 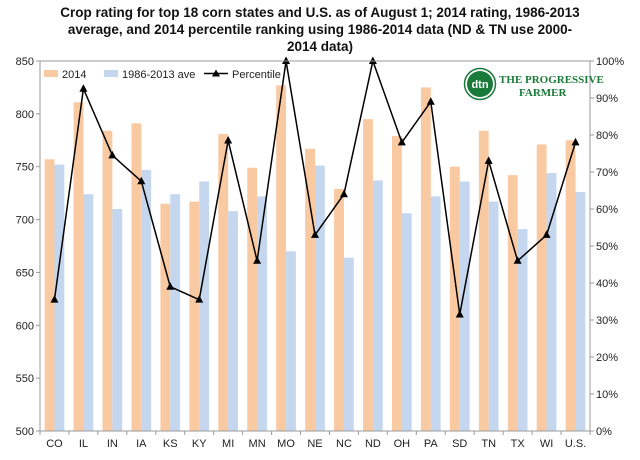 What do you see at coordinates (162, 75) in the screenshot?
I see `legend: 2014 1986-2013 ave Percentile` at bounding box center [162, 75].